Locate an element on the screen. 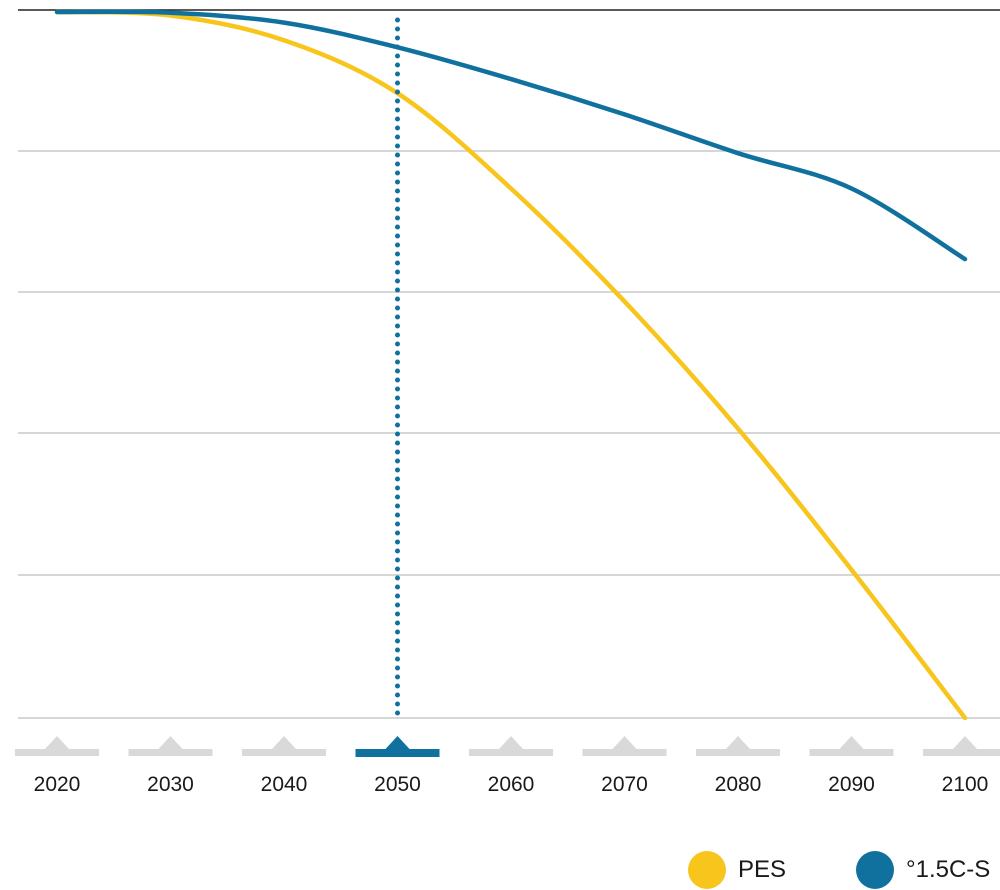 Image resolution: width=1000 pixels, height=890 pixels. x-tick-label-2060: 2060 is located at coordinates (511, 784).